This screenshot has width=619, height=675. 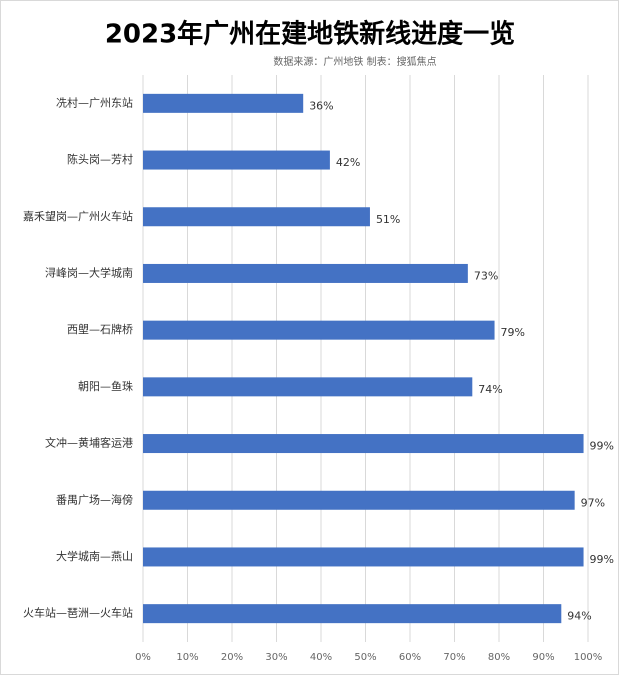 What do you see at coordinates (78, 613) in the screenshot?
I see `y-tick-label: 火车站—琶洲—火车站` at bounding box center [78, 613].